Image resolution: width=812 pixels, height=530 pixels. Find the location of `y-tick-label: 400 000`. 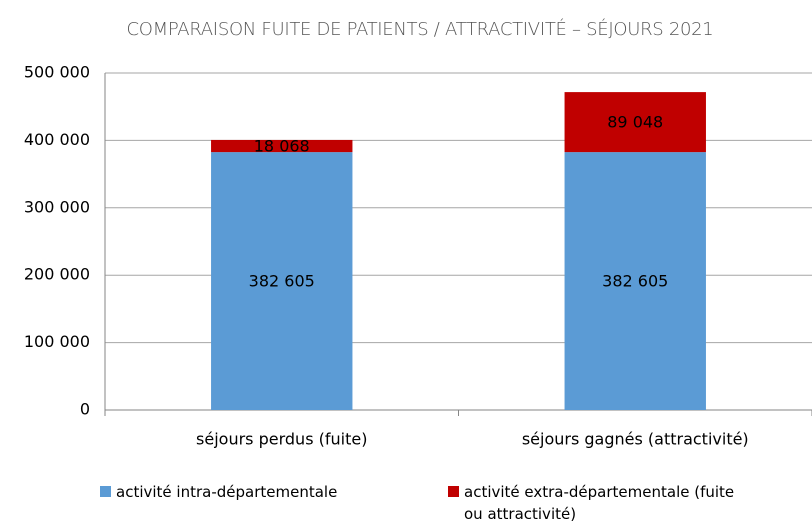

y-tick-label: 400 000 is located at coordinates (57, 139).